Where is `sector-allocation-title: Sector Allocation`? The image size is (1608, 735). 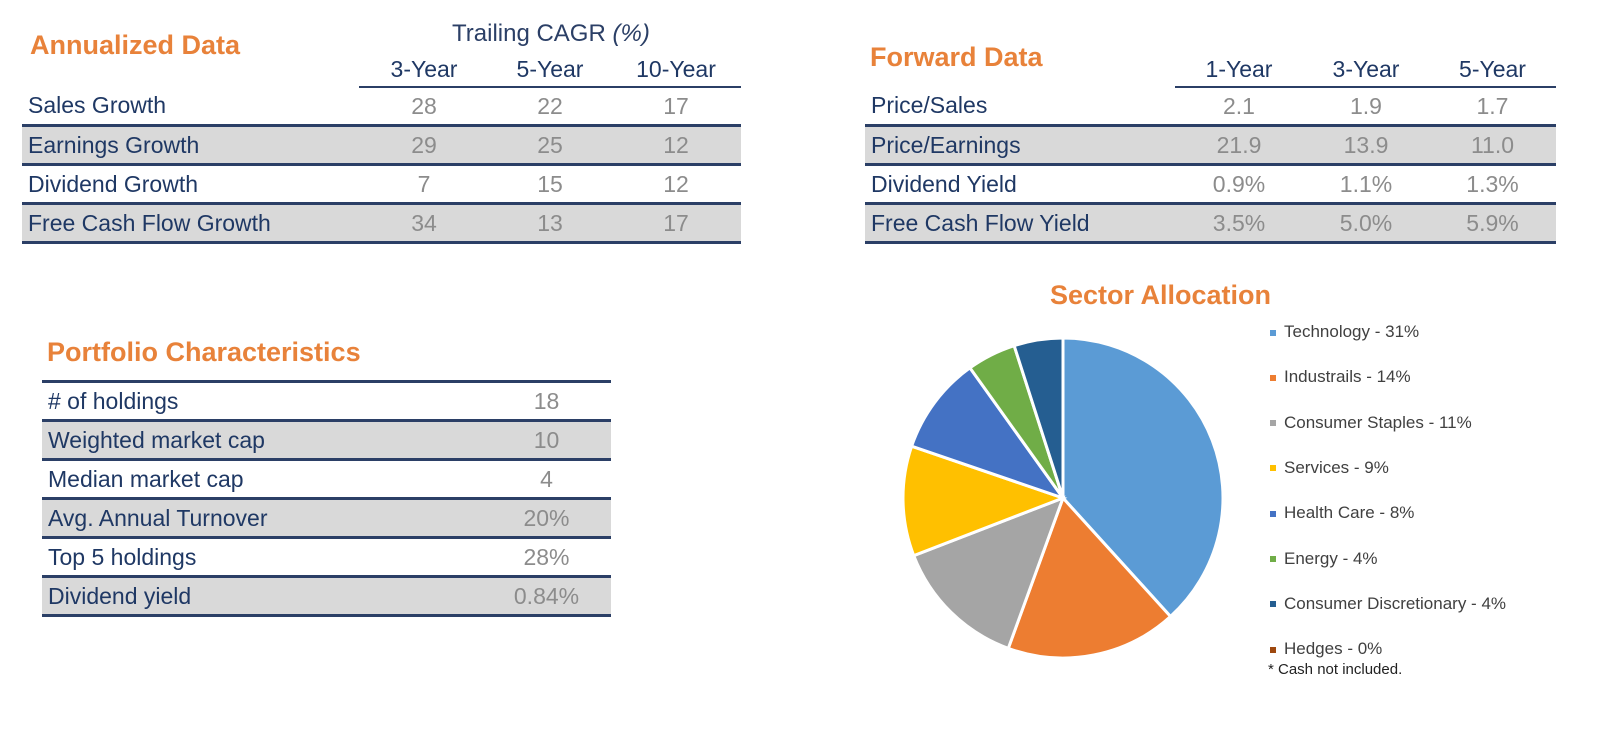
sector-allocation-title: Sector Allocation is located at coordinates (1161, 295).